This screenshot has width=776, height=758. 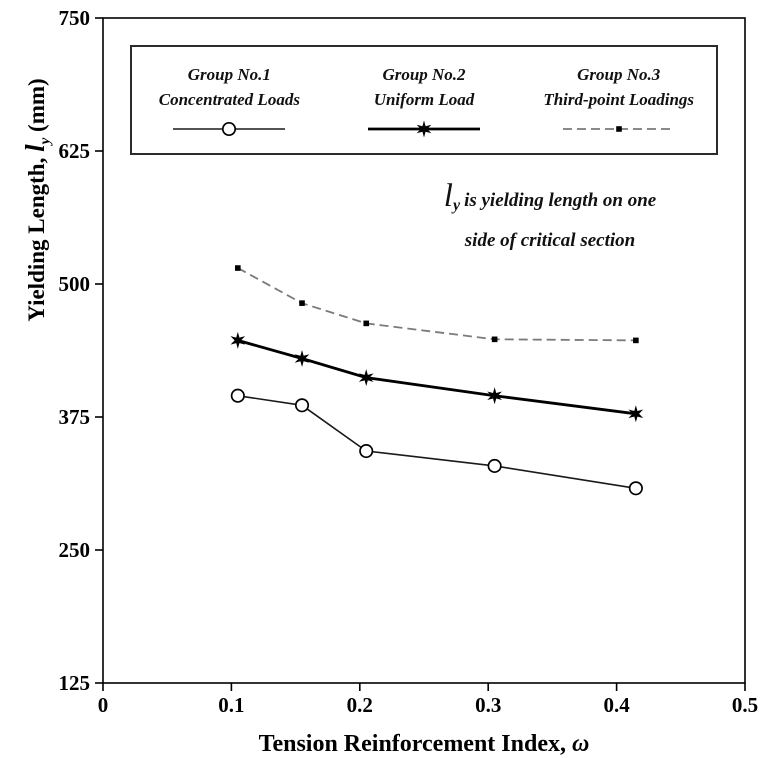 I want to click on annotation-math-symbol: l, so click(x=448, y=196).